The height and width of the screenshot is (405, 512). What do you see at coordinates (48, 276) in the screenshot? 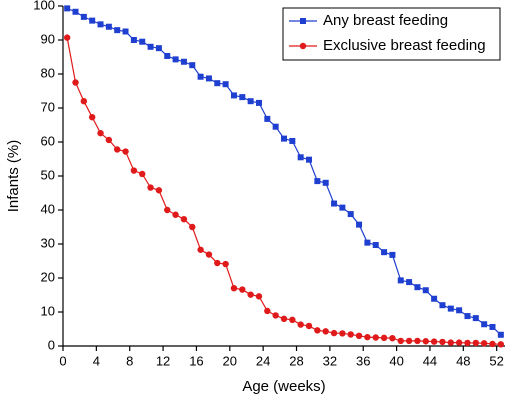
I see `y-tick-label: 20` at bounding box center [48, 276].